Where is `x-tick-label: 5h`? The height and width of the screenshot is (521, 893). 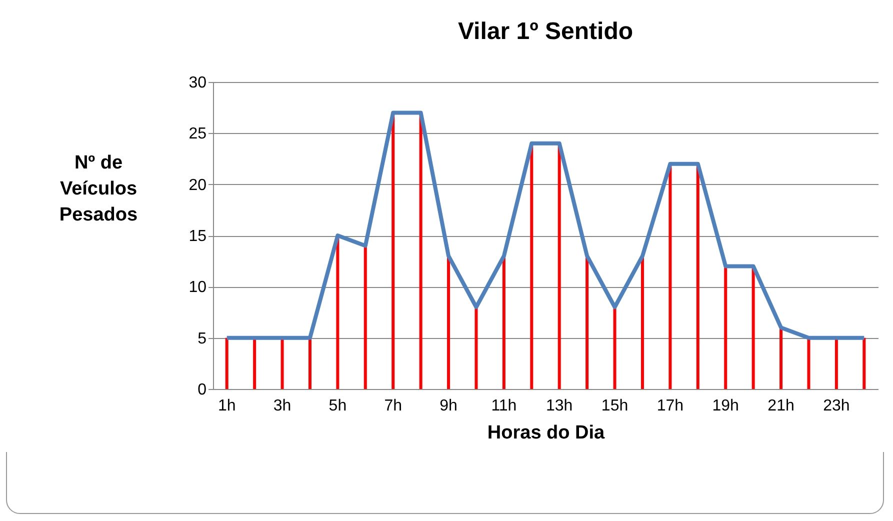 x-tick-label: 5h is located at coordinates (337, 406).